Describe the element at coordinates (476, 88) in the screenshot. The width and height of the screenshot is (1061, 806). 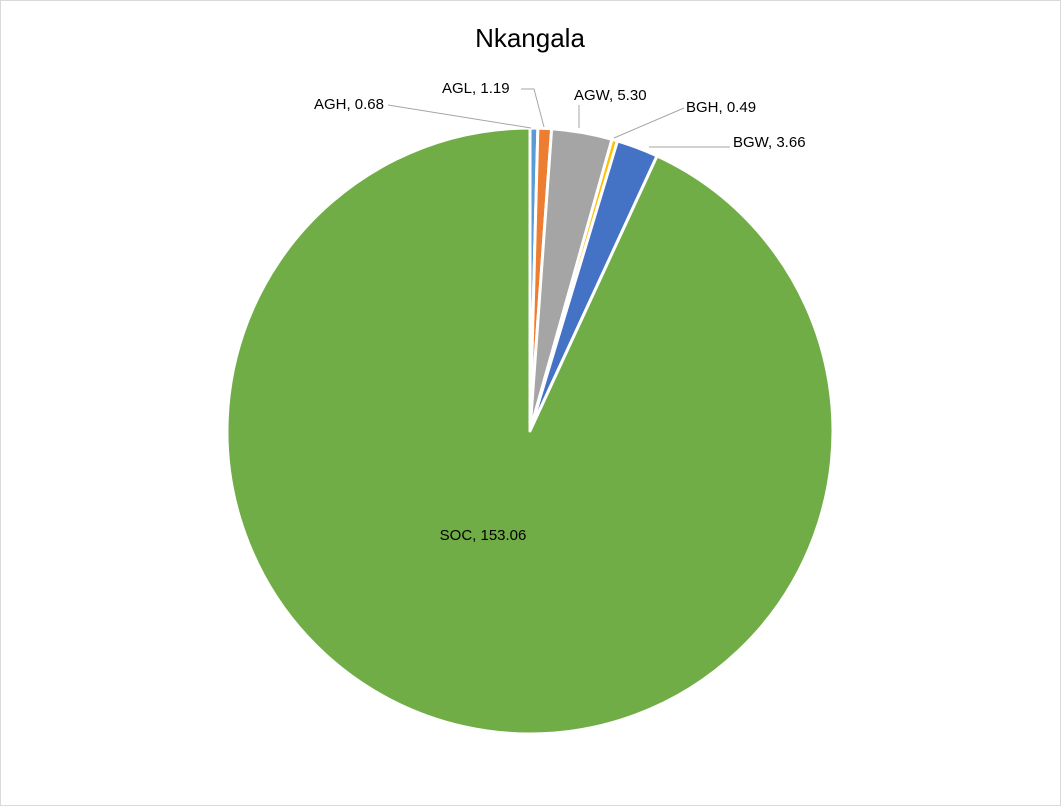
I see `data-label-agl: AGL, 1.19` at that location.